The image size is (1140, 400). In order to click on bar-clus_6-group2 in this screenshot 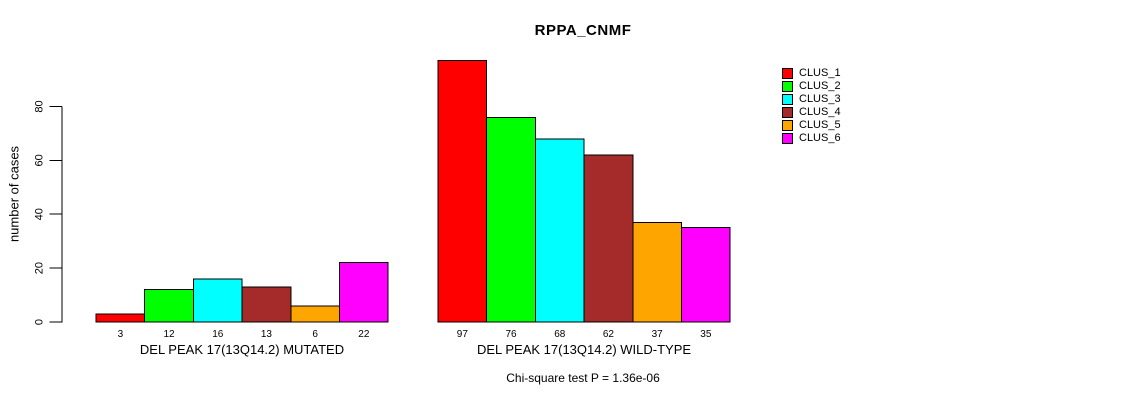, I will do `click(706, 275)`.